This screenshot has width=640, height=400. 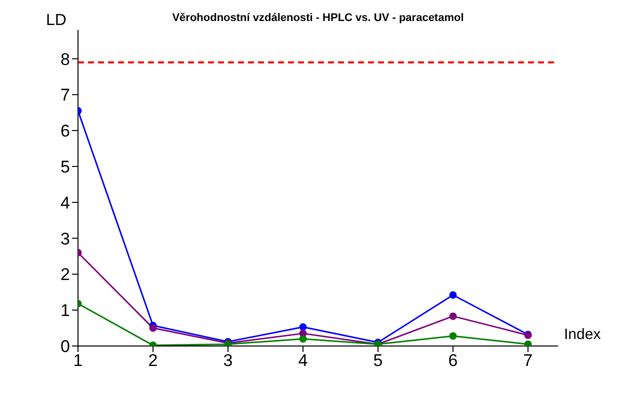 What do you see at coordinates (65, 202) in the screenshot?
I see `y-tick-label: 4` at bounding box center [65, 202].